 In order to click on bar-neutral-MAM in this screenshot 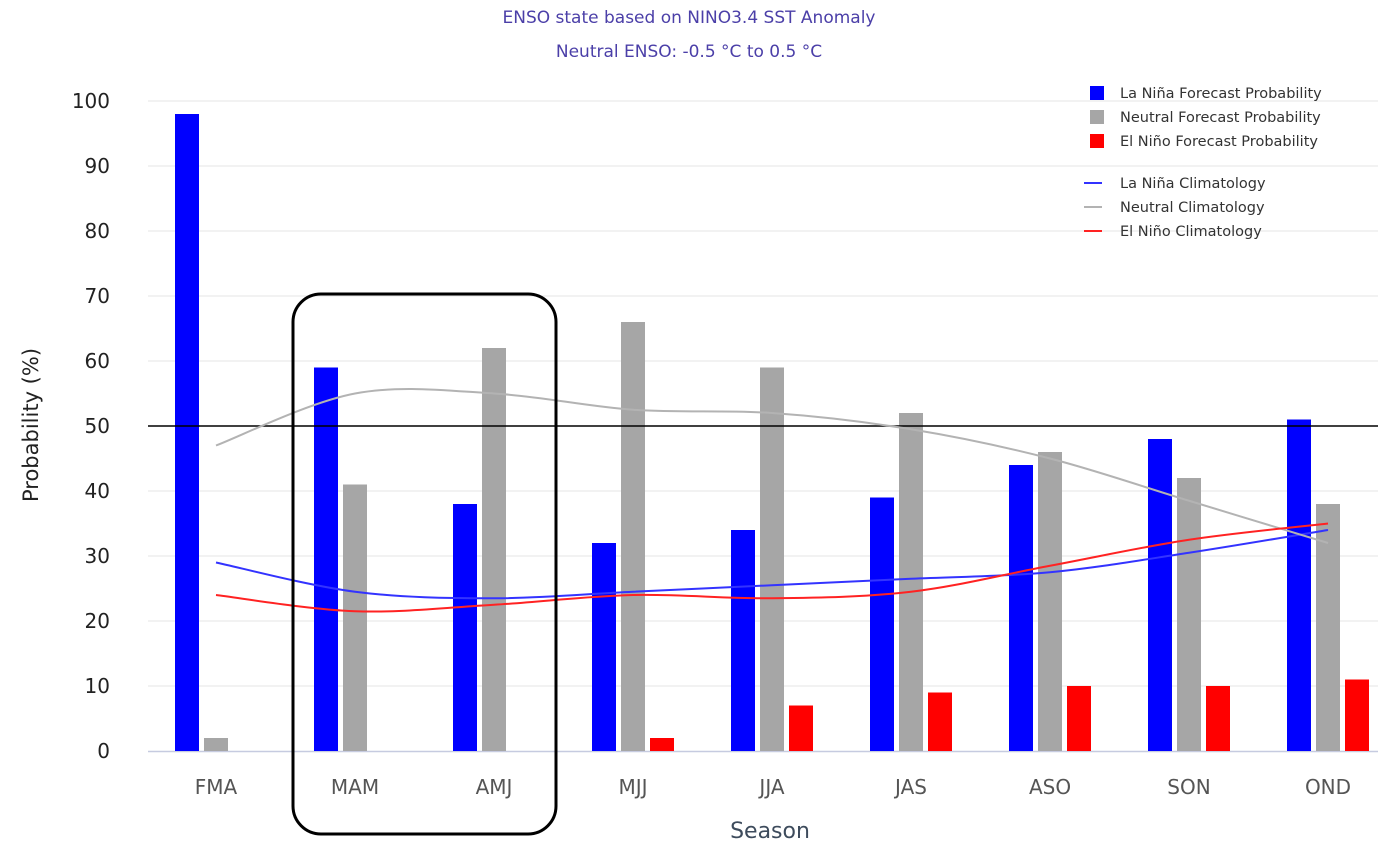, I will do `click(355, 617)`.